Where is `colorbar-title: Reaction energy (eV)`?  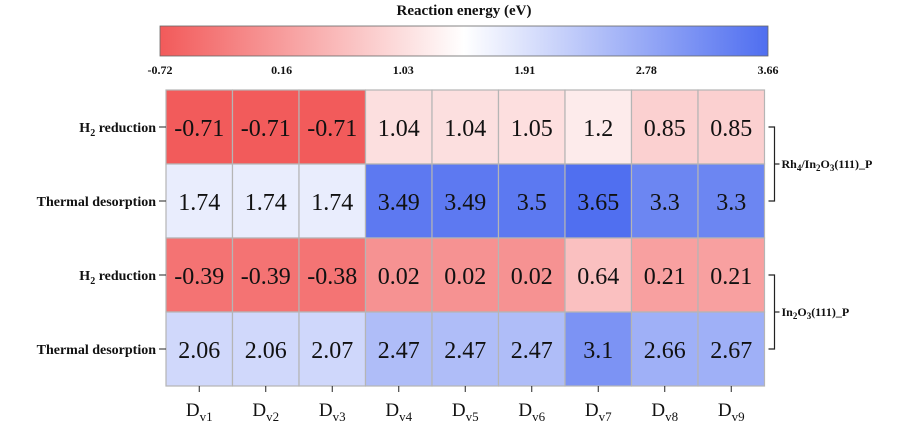
colorbar-title: Reaction energy (eV) is located at coordinates (464, 11).